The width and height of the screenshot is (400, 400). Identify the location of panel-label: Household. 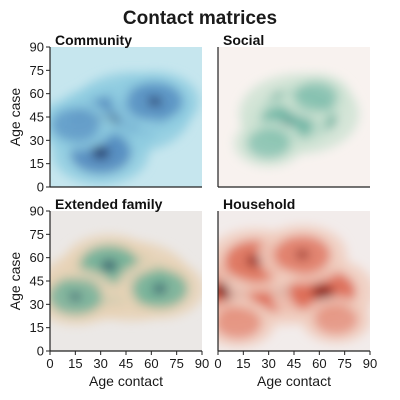
(259, 204).